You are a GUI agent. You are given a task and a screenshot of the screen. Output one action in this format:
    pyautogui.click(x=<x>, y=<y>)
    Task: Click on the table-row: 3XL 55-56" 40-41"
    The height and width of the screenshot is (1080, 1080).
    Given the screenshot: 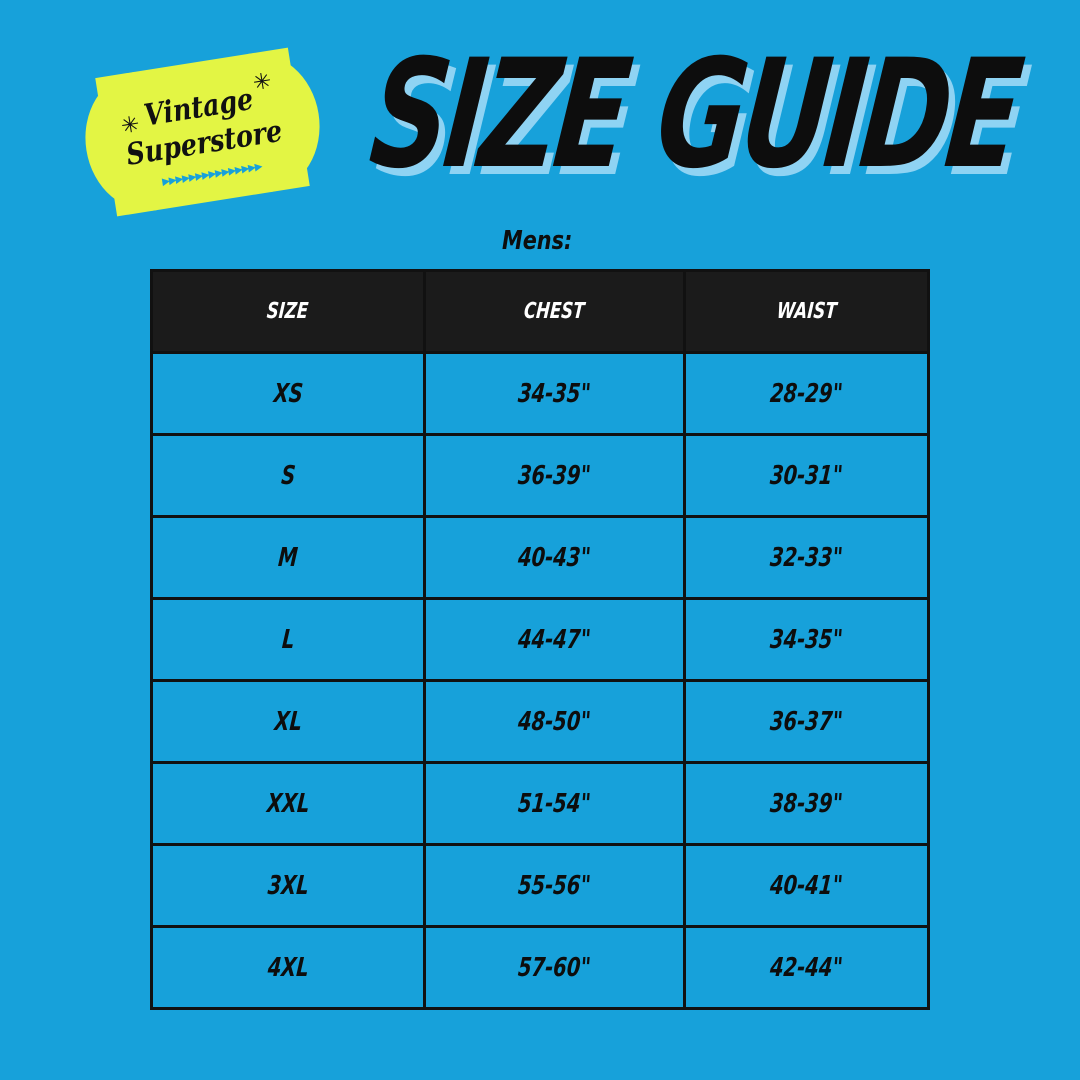 What is the action you would take?
    pyautogui.click(x=540, y=885)
    